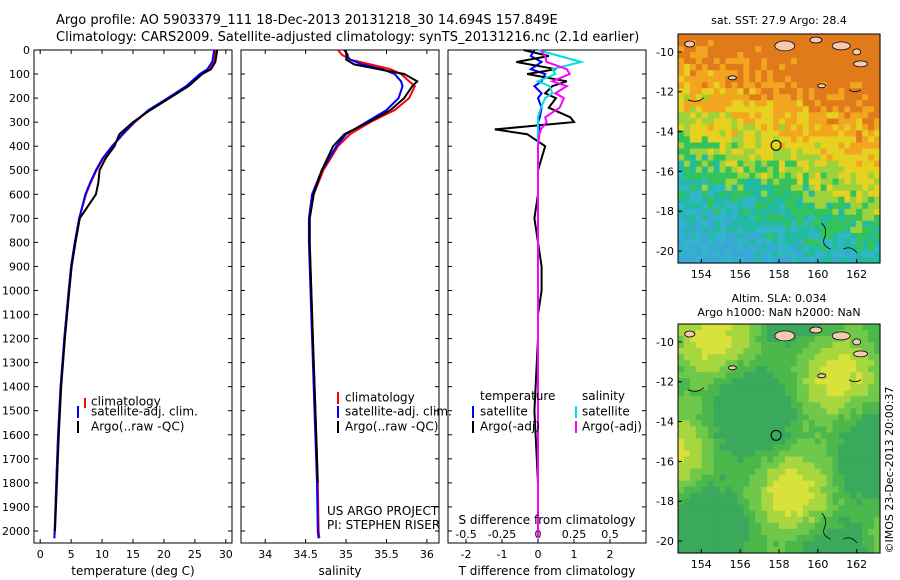 The image size is (900, 580). What do you see at coordinates (574, 554) in the screenshot?
I see `x-tick-label: 1` at bounding box center [574, 554].